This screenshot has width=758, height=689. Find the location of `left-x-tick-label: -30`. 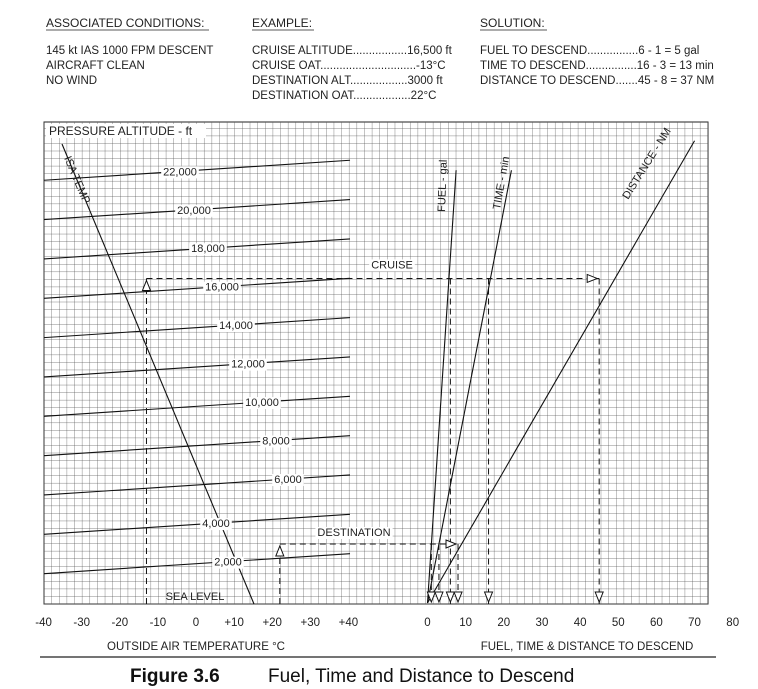

left-x-tick-label: -30 is located at coordinates (81, 623).